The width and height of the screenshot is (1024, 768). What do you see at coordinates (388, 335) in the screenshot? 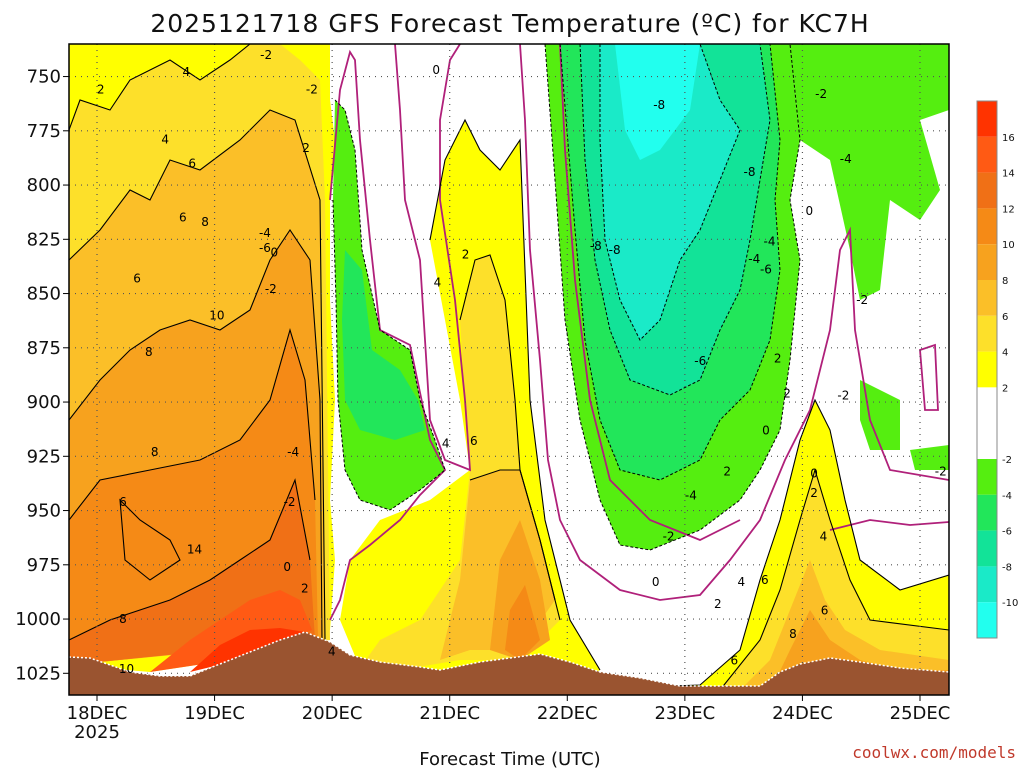
I see `zero-contour-a` at bounding box center [388, 335].